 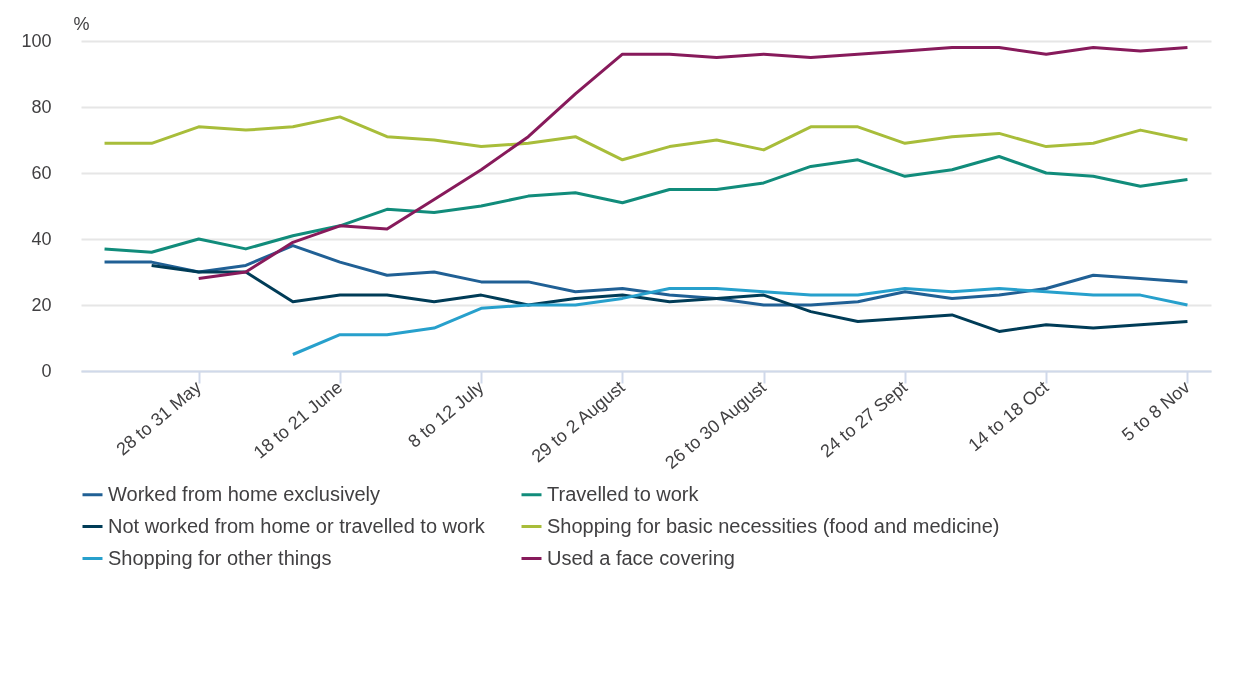 I want to click on legend-label: Used a face covering, so click(x=641, y=557).